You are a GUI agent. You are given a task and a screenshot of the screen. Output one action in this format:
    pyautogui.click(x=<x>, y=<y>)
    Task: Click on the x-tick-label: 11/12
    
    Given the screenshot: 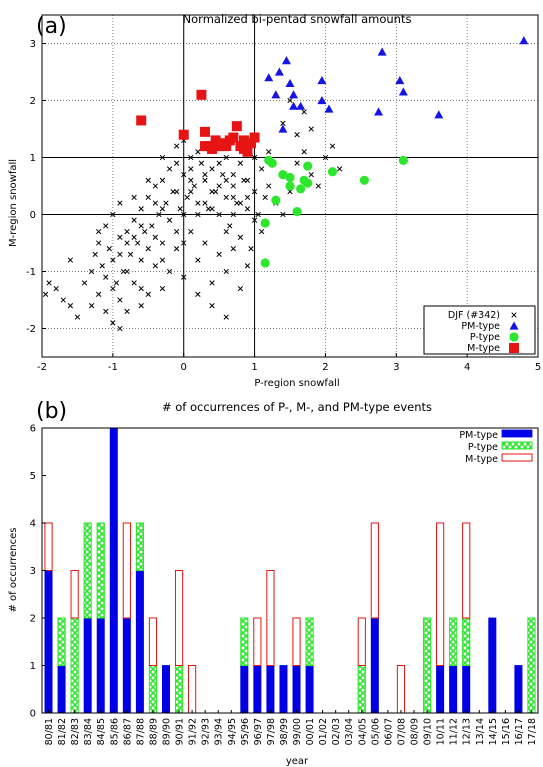 What is the action you would take?
    pyautogui.click(x=454, y=731)
    